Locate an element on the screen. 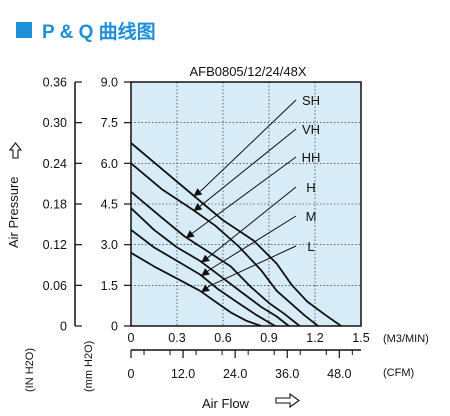 The width and height of the screenshot is (450, 416). y-arrow-icon is located at coordinates (15, 150).